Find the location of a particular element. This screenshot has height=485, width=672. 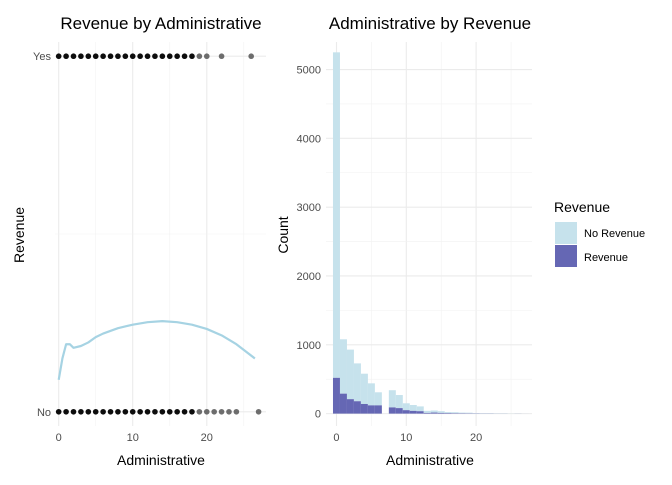

legend-title: Revenue is located at coordinates (582, 207).